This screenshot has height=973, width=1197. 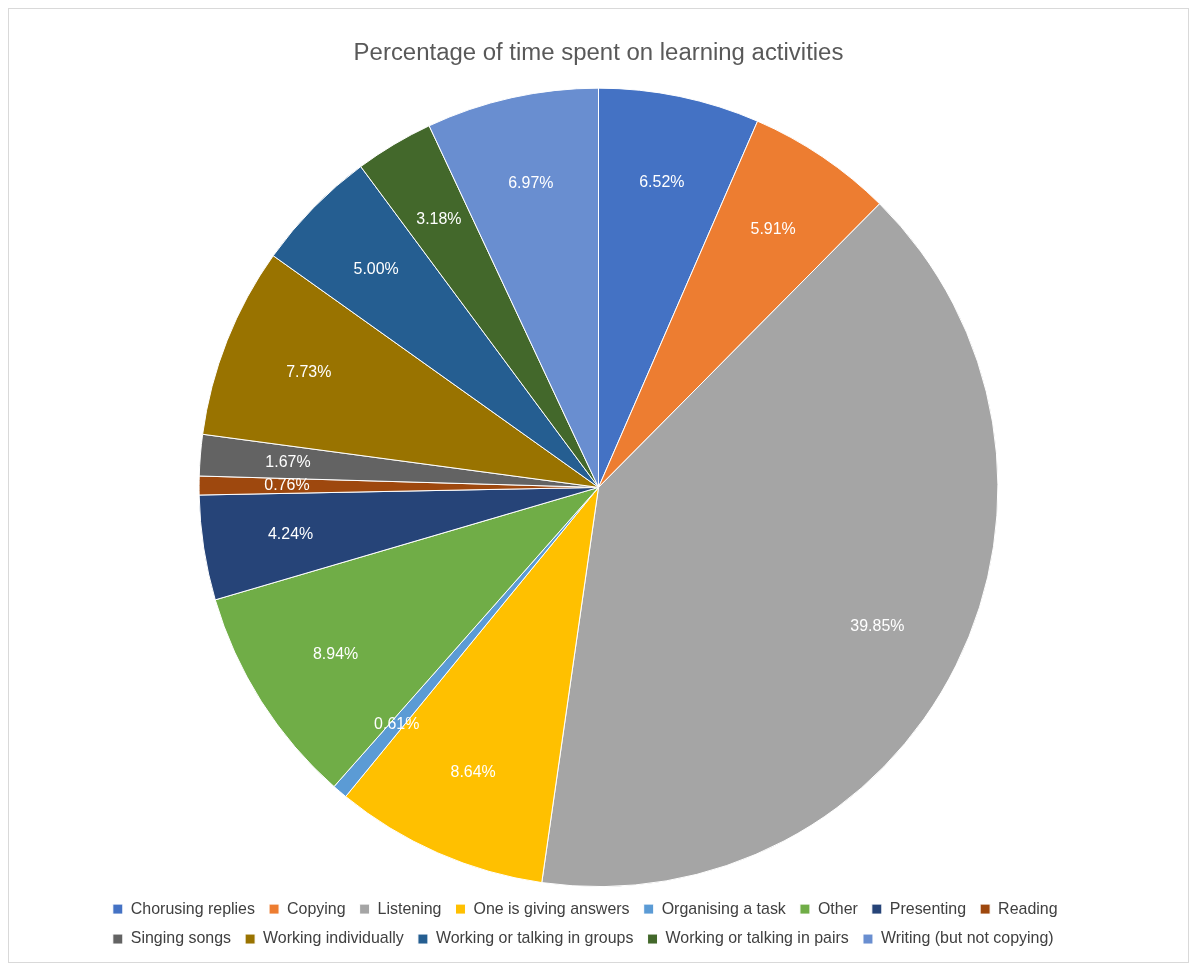 I want to click on legend-label: Writing (but not copying), so click(x=967, y=938).